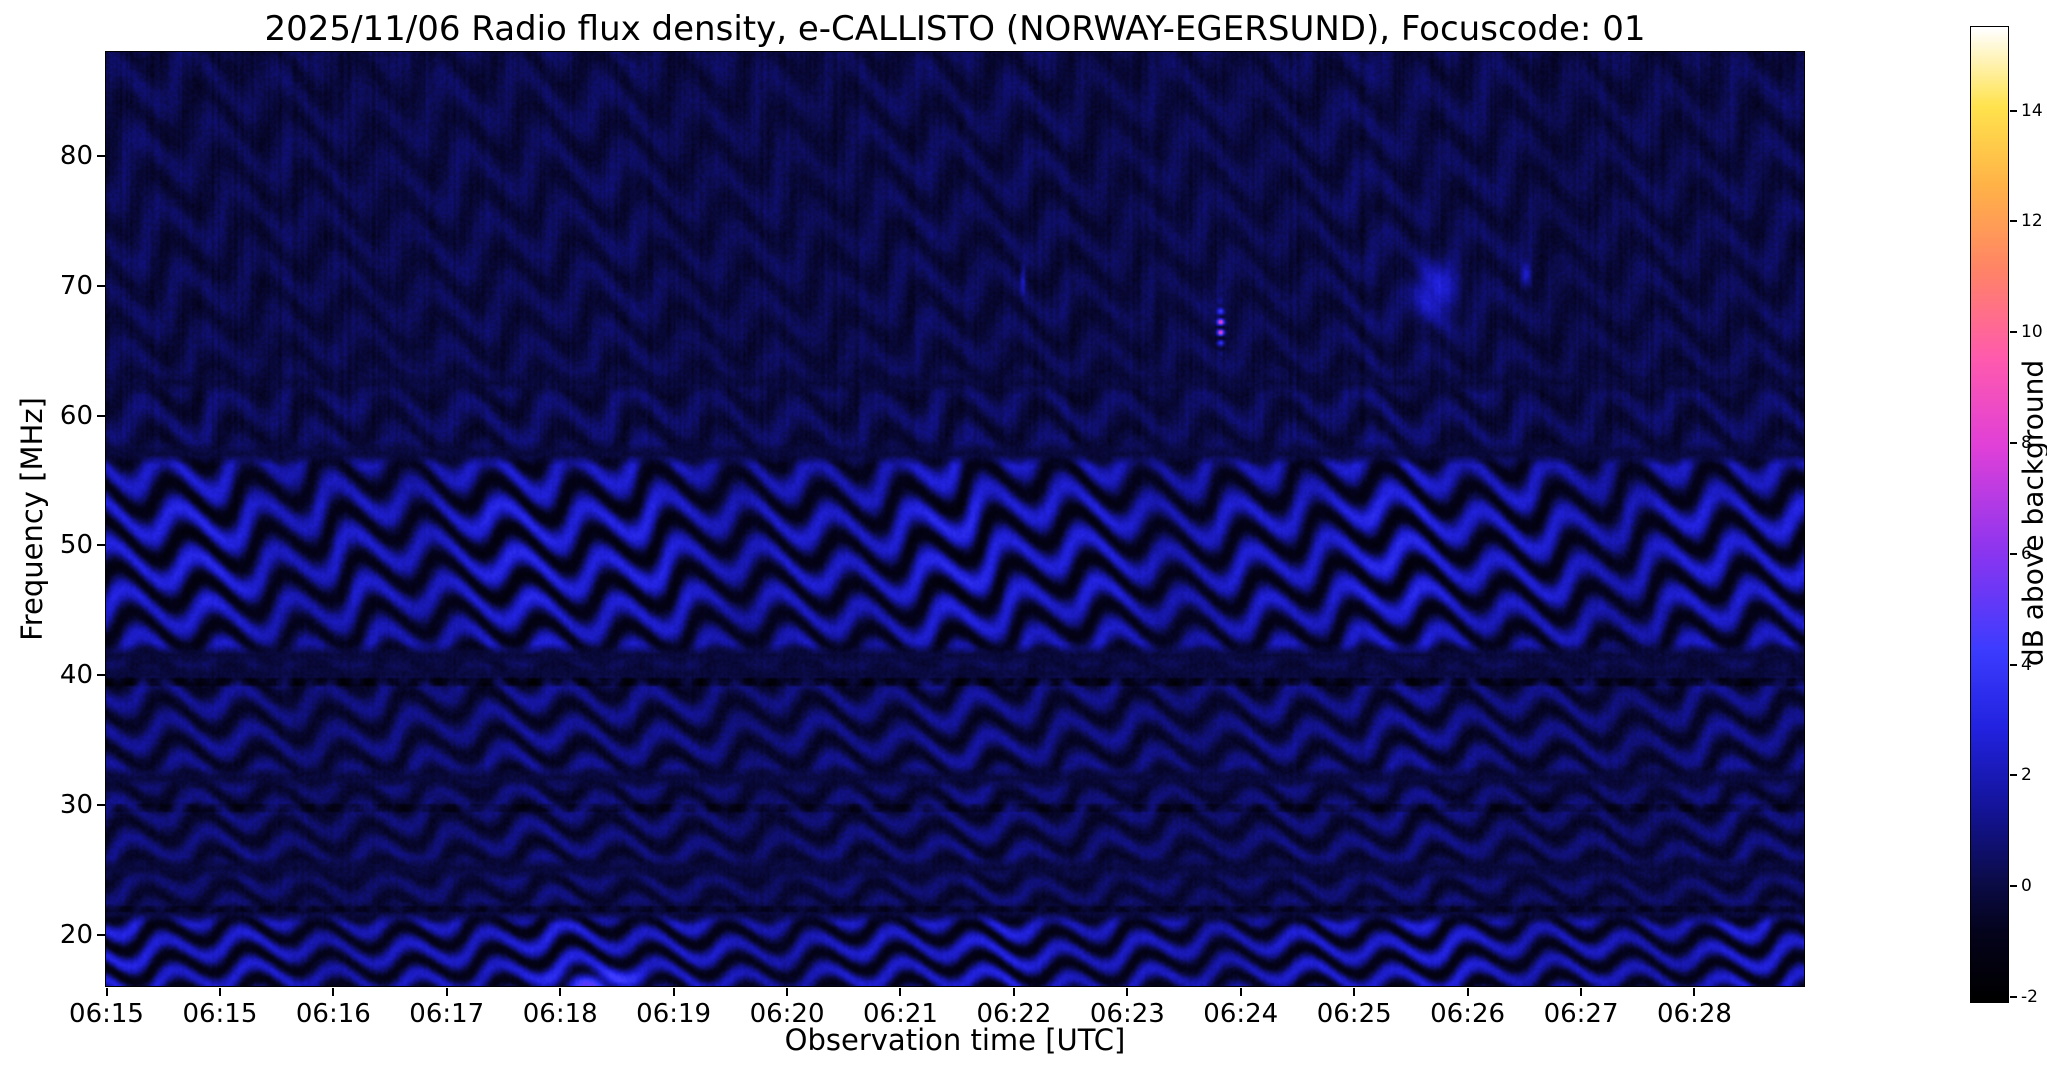  I want to click on colorbar-gradient-canvas, so click(1989, 514).